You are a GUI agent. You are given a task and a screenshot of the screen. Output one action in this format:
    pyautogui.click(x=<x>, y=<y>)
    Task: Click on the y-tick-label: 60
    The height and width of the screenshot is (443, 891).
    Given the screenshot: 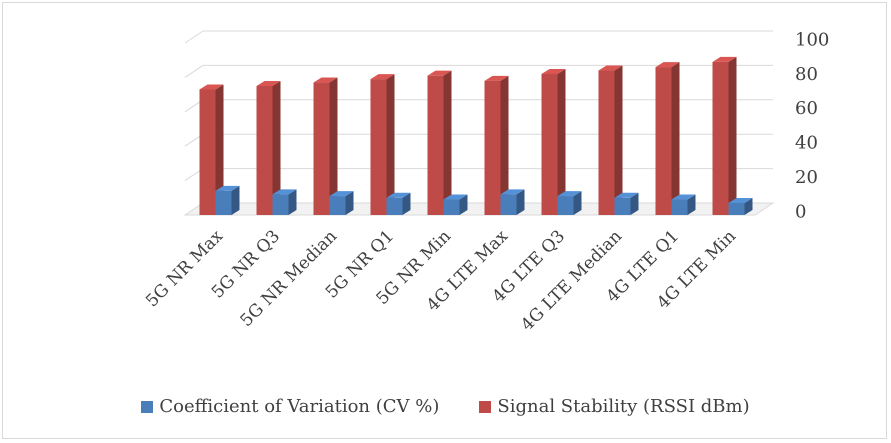 What is the action you would take?
    pyautogui.click(x=806, y=108)
    